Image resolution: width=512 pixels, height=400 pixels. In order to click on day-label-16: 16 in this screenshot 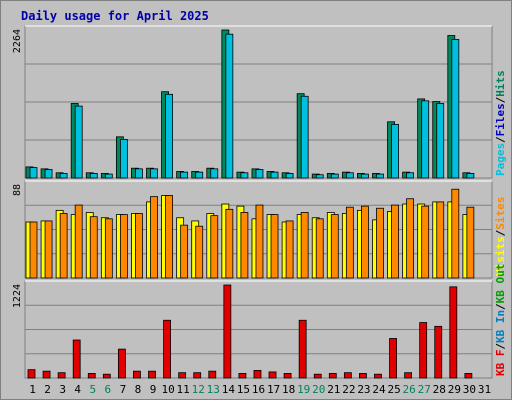, I will do `click(258, 389)`.